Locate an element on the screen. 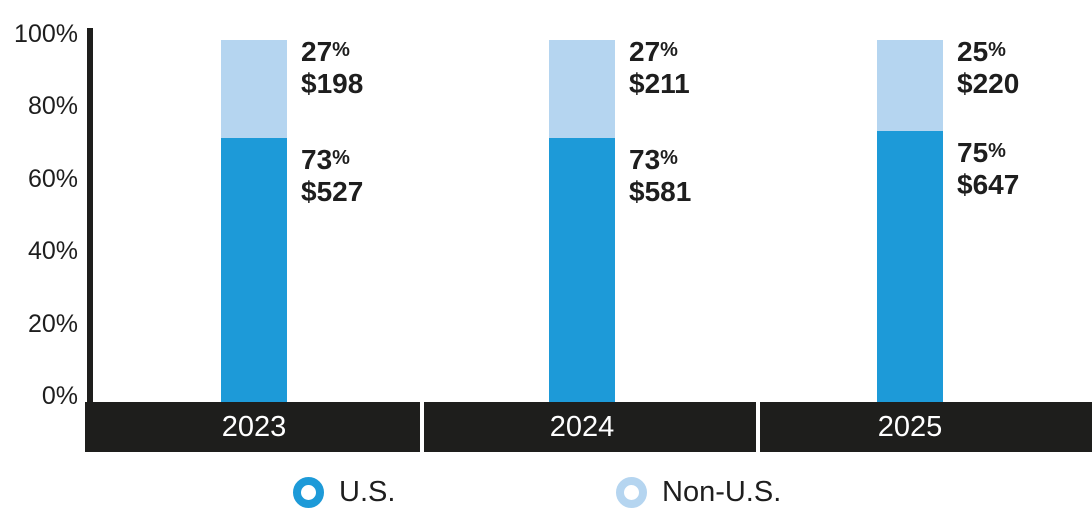 Image resolution: width=1092 pixels, height=515 pixels. legend-label: Non-U.S. is located at coordinates (722, 492).